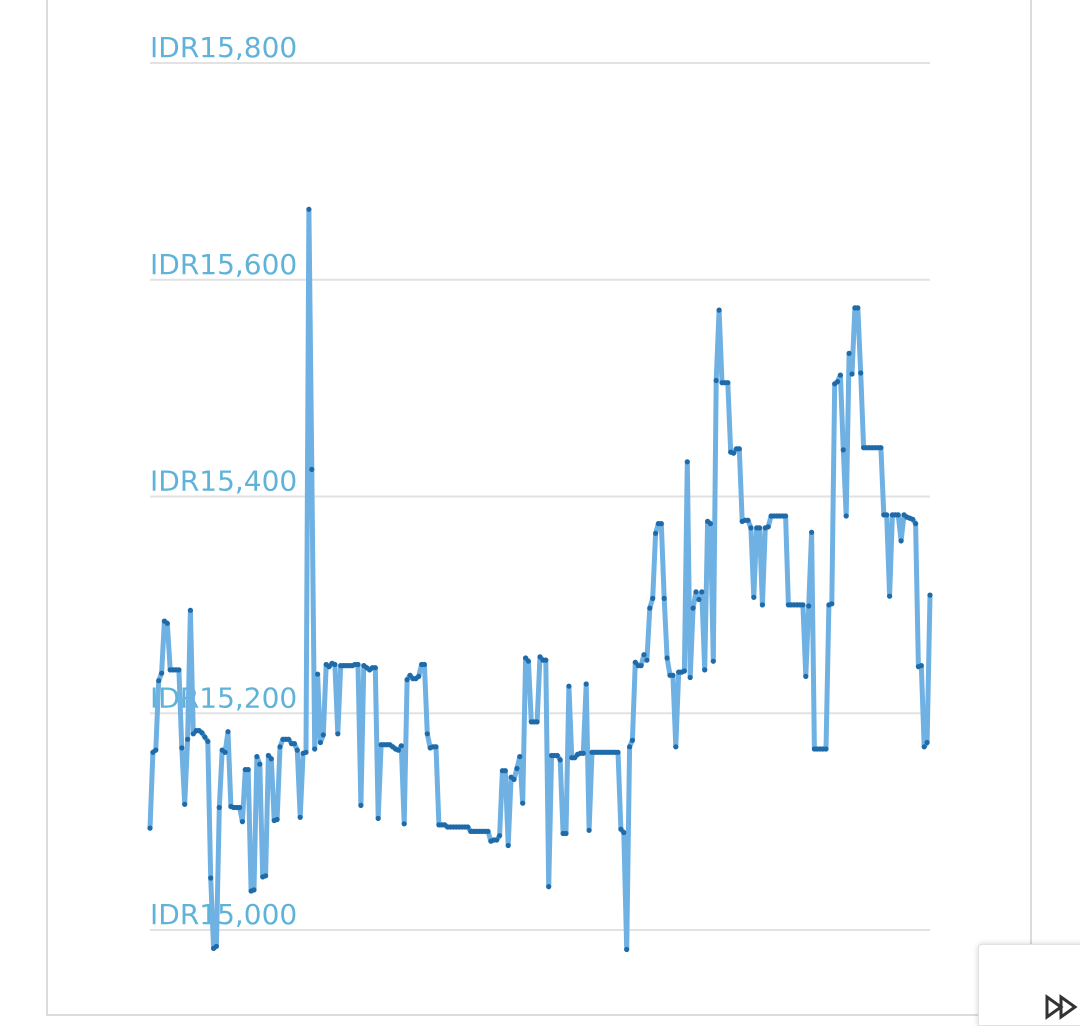  What do you see at coordinates (223, 47) in the screenshot?
I see `y-tick-label: IDR15,800` at bounding box center [223, 47].